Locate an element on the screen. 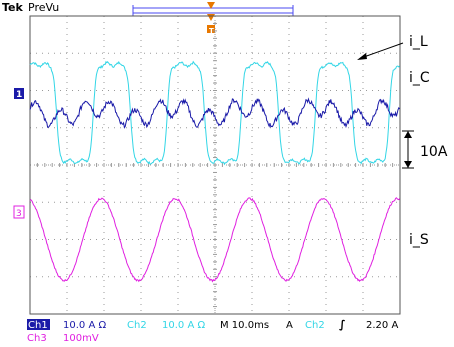 Image resolution: width=454 pixels, height=347 pixels. mode-label: PreVu is located at coordinates (43, 7).